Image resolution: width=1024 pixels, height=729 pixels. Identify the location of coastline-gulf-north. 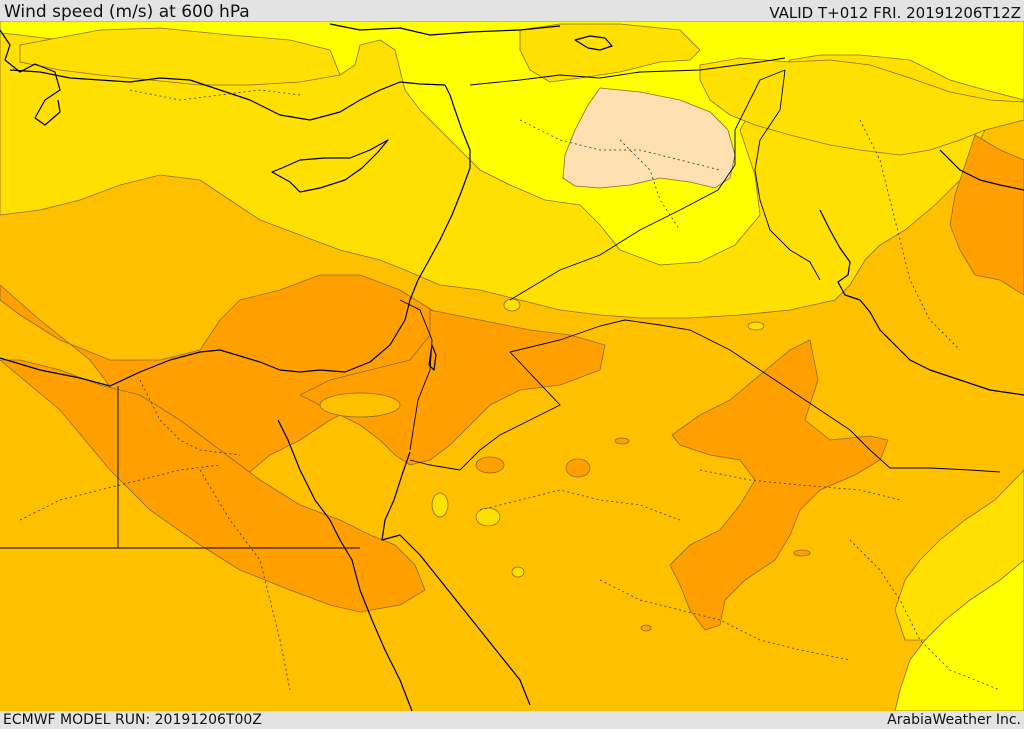
(981, 170).